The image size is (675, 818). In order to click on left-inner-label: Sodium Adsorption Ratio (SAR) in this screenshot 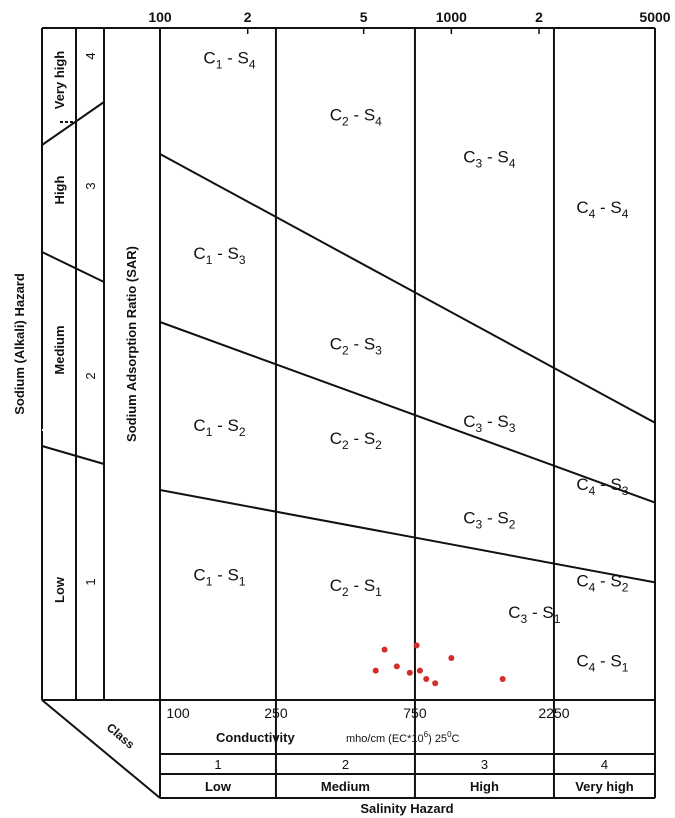, I will do `click(131, 344)`.